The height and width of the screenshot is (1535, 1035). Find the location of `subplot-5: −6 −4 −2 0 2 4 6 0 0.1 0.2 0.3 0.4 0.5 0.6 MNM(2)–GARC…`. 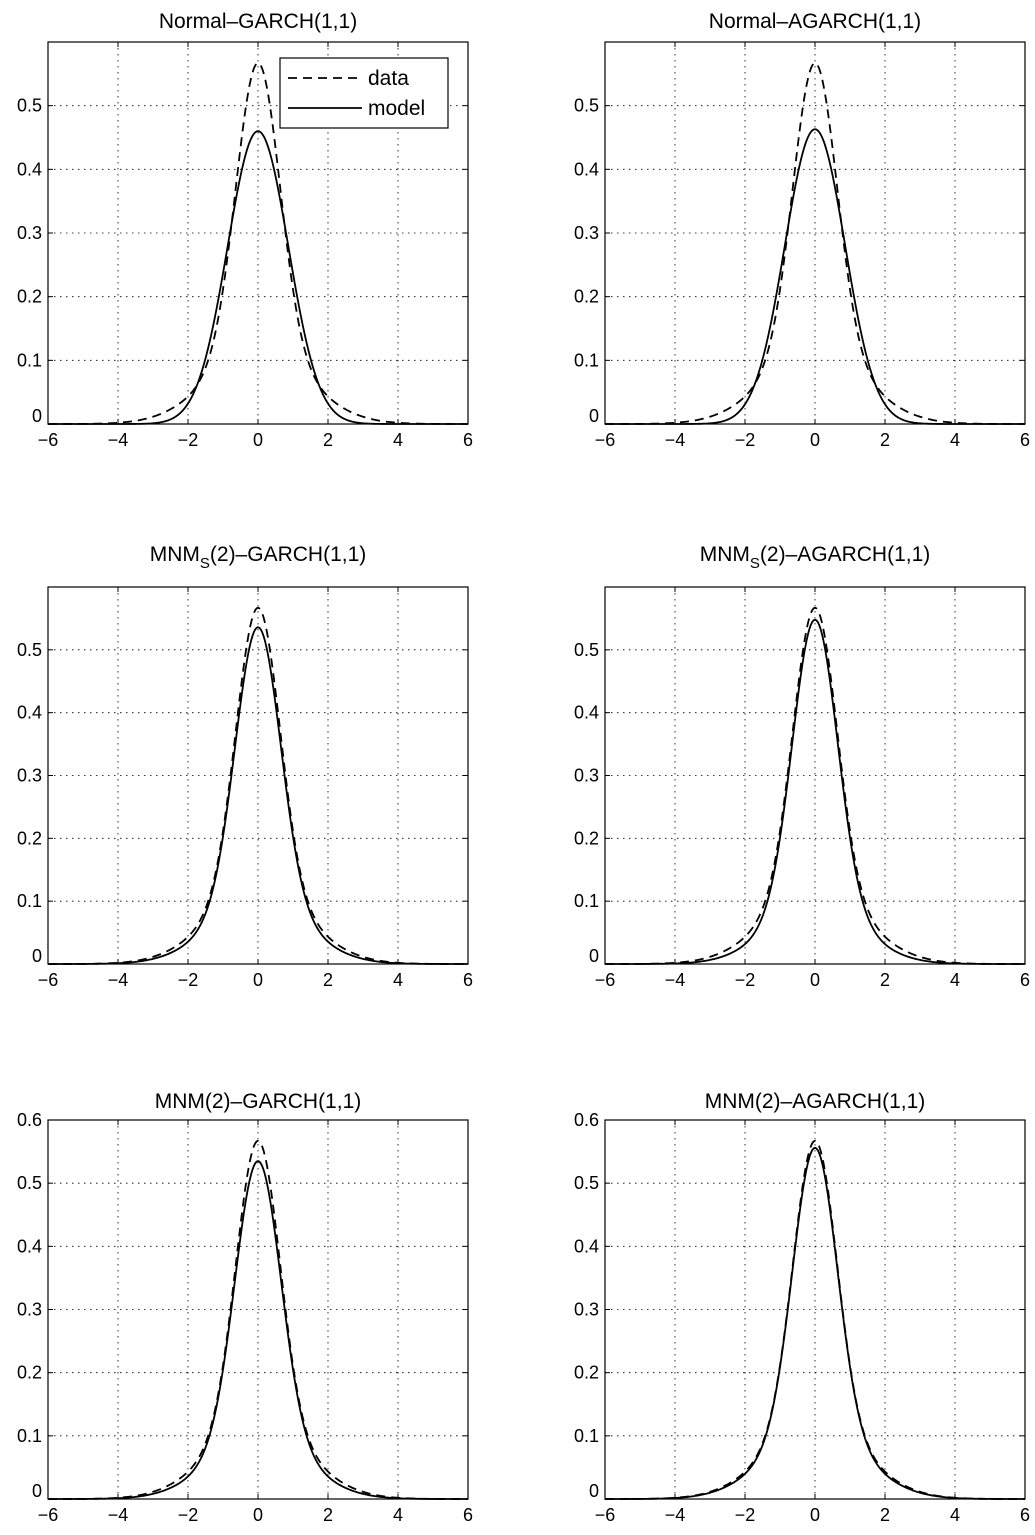

subplot-5: −6 −4 −2 0 2 4 6 0 0.1 0.2 0.3 0.4 0.5 0.6 MNM(2)–GARC… is located at coordinates (245, 1307).